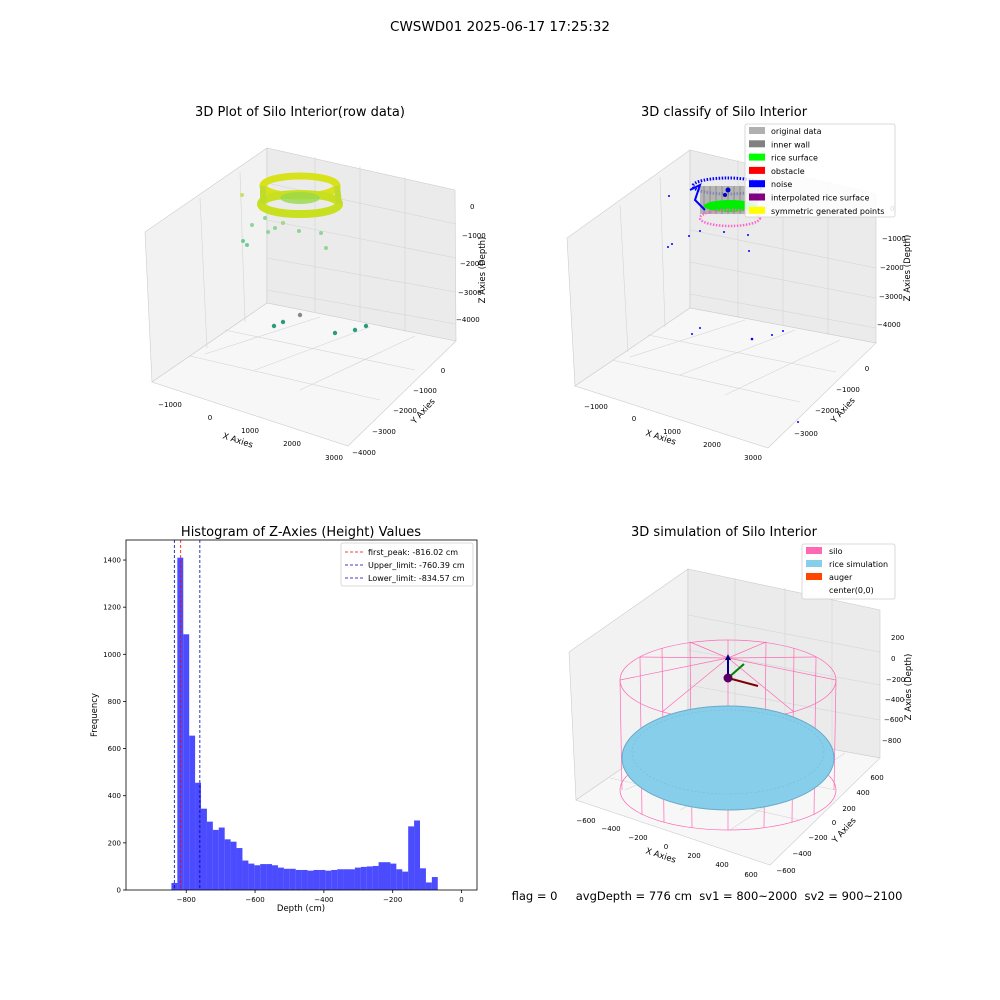  Describe the element at coordinates (876, 778) in the screenshot. I see `p4-ytick: 600` at that location.